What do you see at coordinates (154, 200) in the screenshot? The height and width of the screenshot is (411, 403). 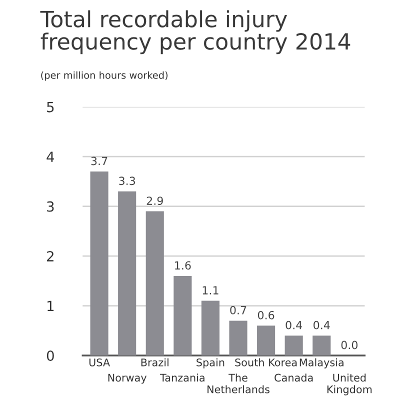 I see `data-label: 2.9` at bounding box center [154, 200].